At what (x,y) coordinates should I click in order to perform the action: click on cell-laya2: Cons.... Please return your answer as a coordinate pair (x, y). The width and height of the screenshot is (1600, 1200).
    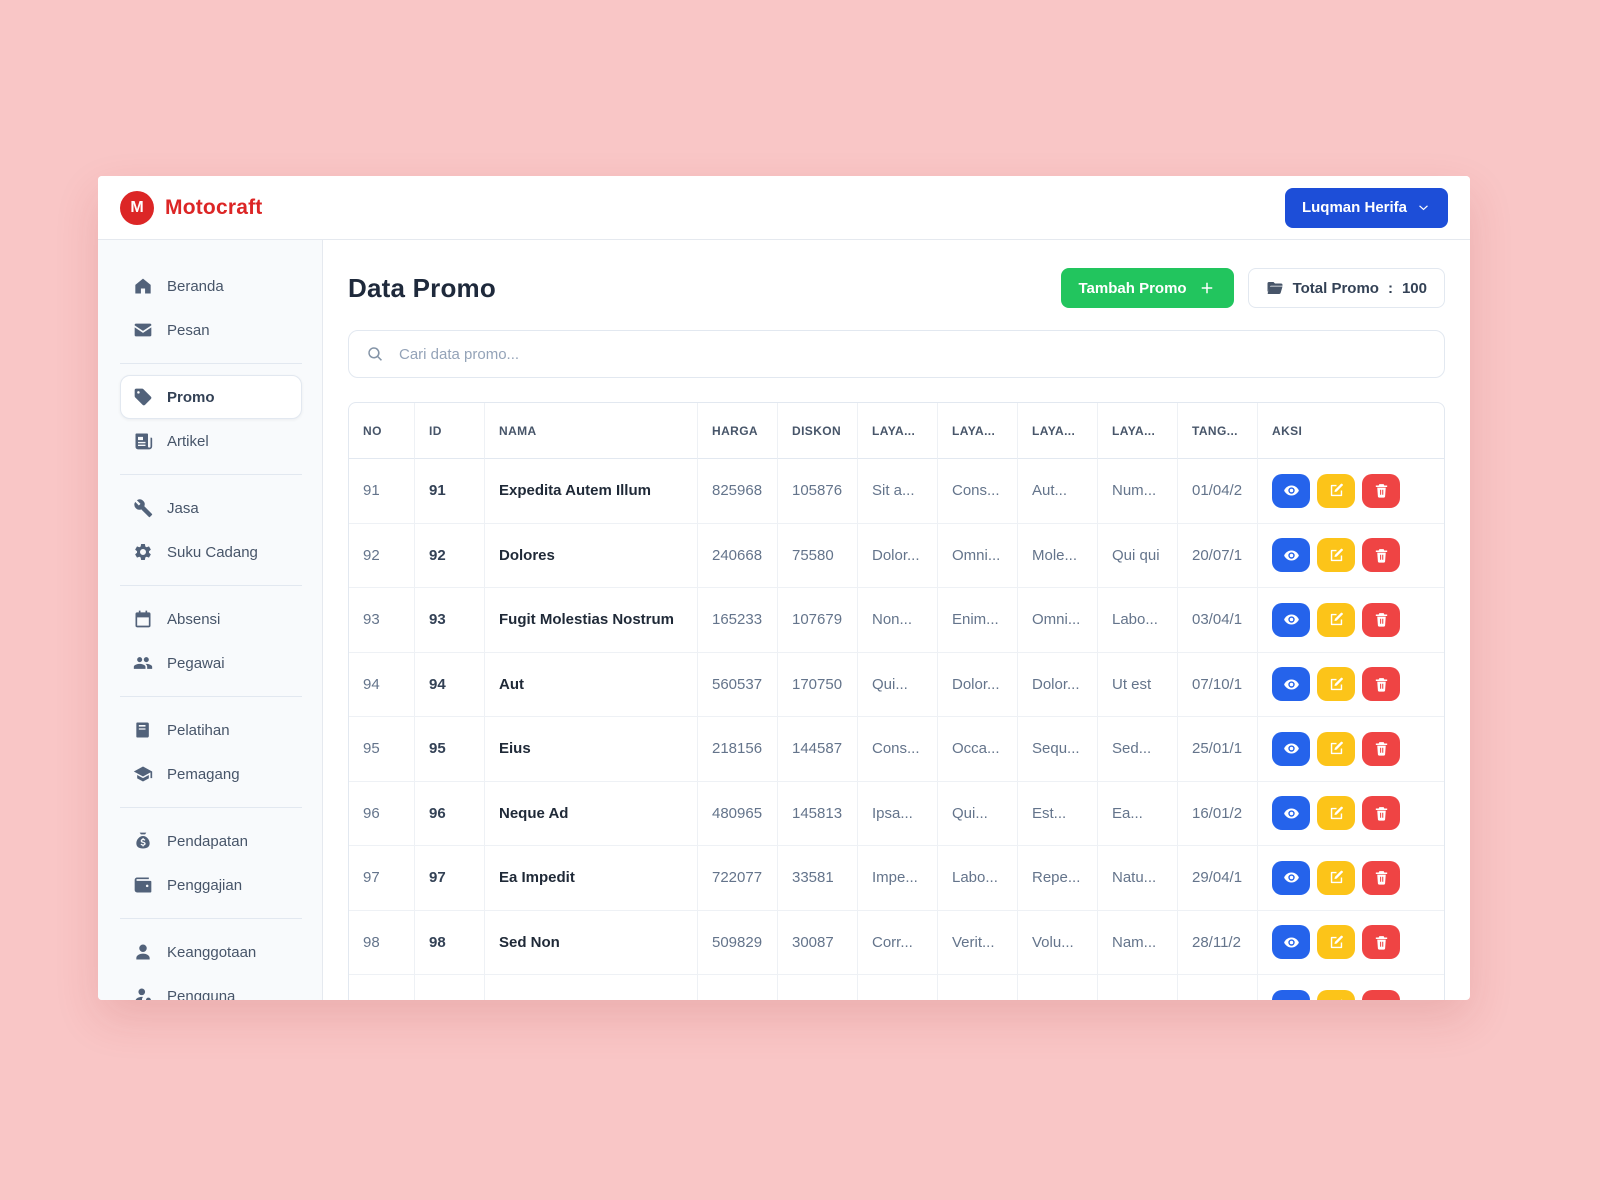
    Looking at the image, I should click on (978, 491).